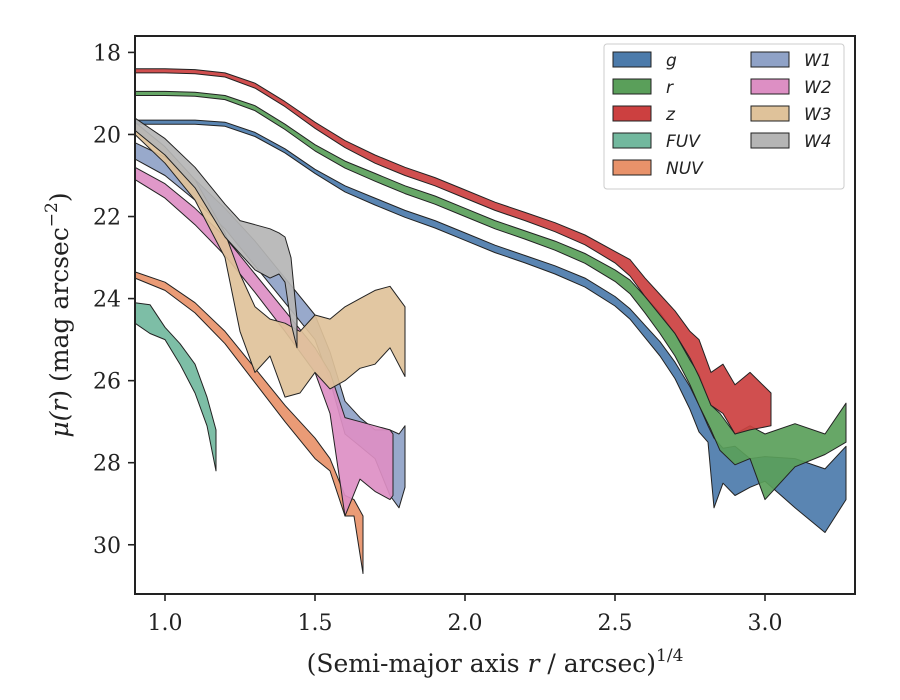  Describe the element at coordinates (165, 623) in the screenshot. I see `x-tick-label: 1.0` at that location.